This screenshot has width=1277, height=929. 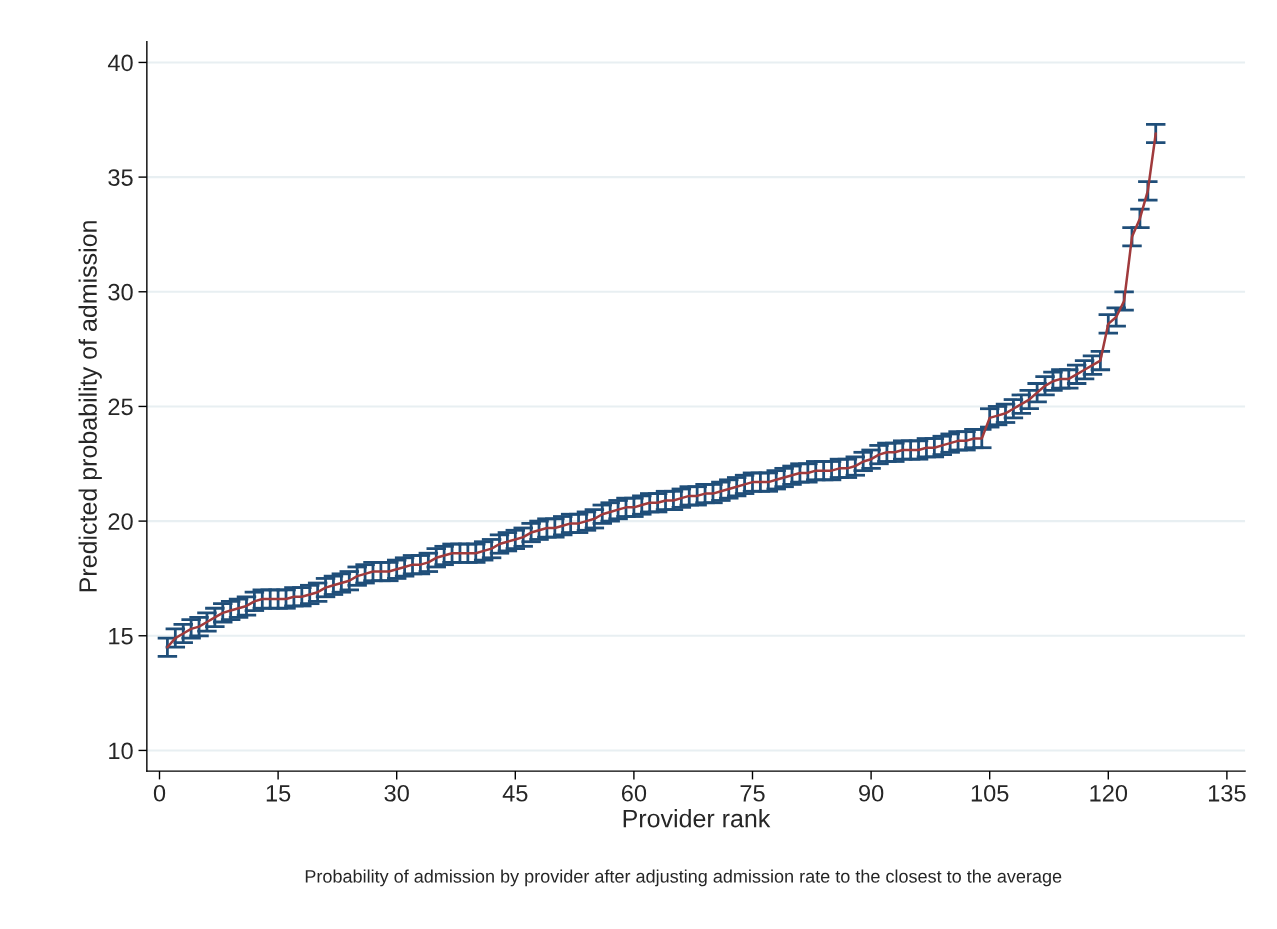 I want to click on x-tick-label: 45, so click(x=515, y=793).